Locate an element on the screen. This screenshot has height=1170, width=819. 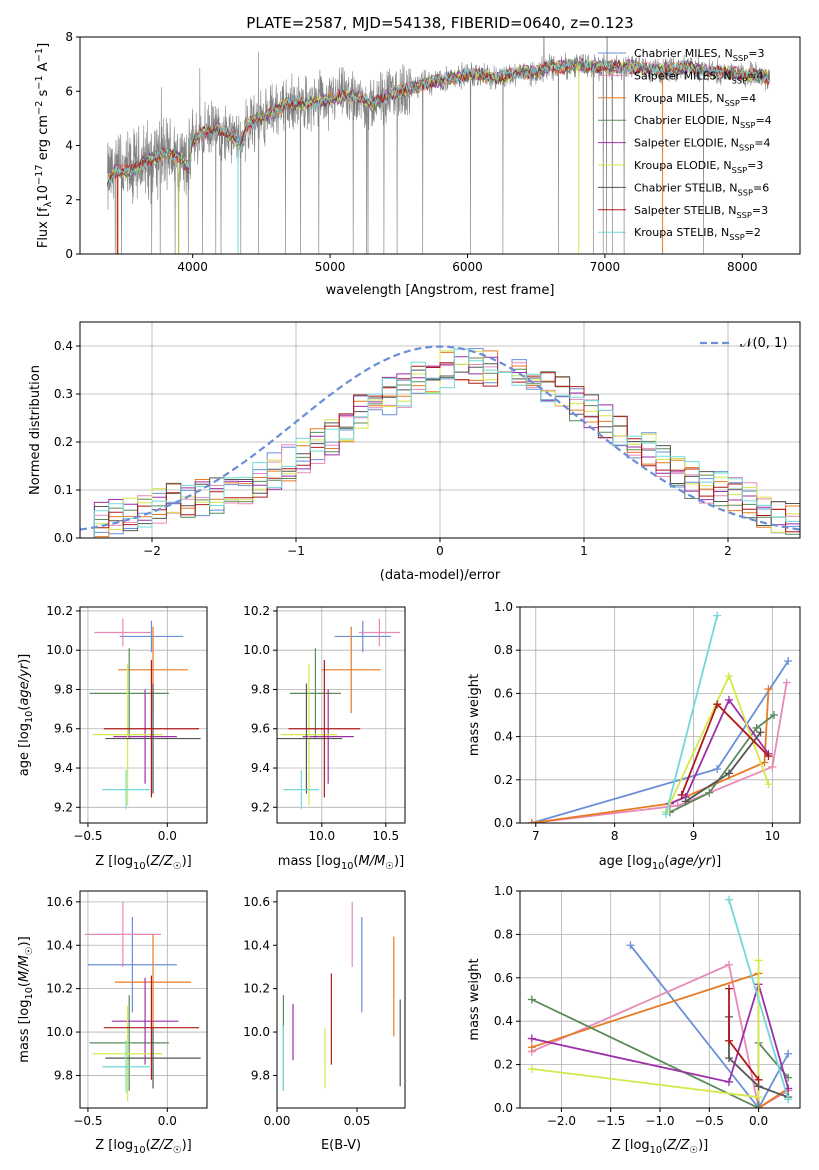
x-tick-label: 8 is located at coordinates (615, 836).